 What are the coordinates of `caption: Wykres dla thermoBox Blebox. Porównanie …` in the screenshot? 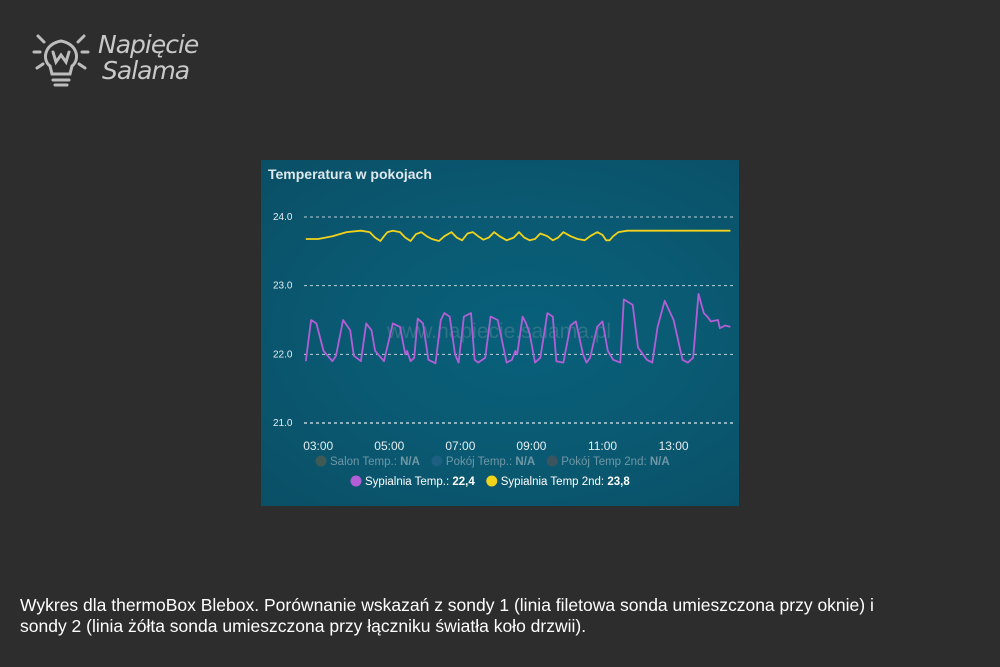 It's located at (447, 615).